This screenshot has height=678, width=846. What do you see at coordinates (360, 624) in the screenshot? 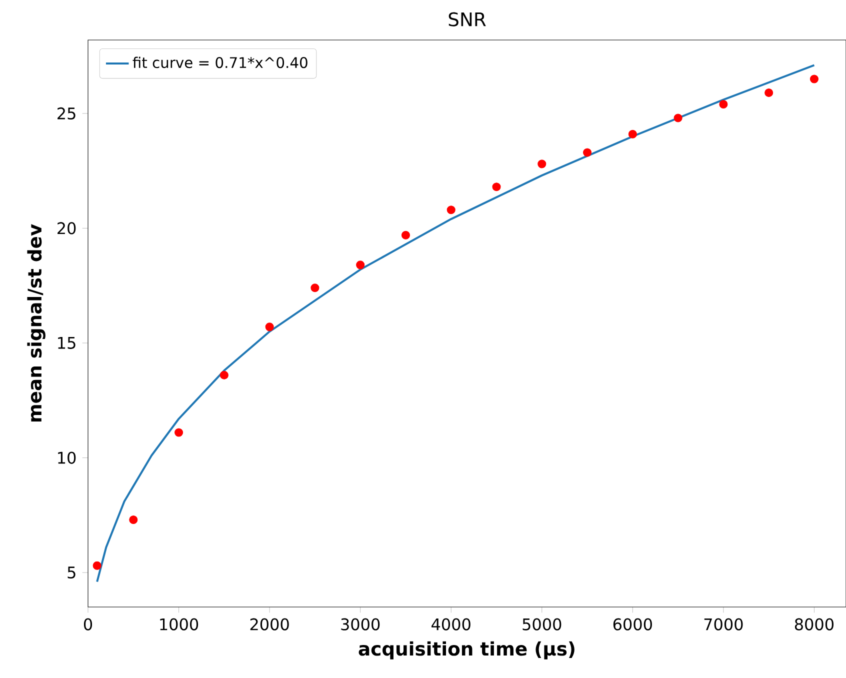
I see `x-tick-label: 3000` at bounding box center [360, 624].